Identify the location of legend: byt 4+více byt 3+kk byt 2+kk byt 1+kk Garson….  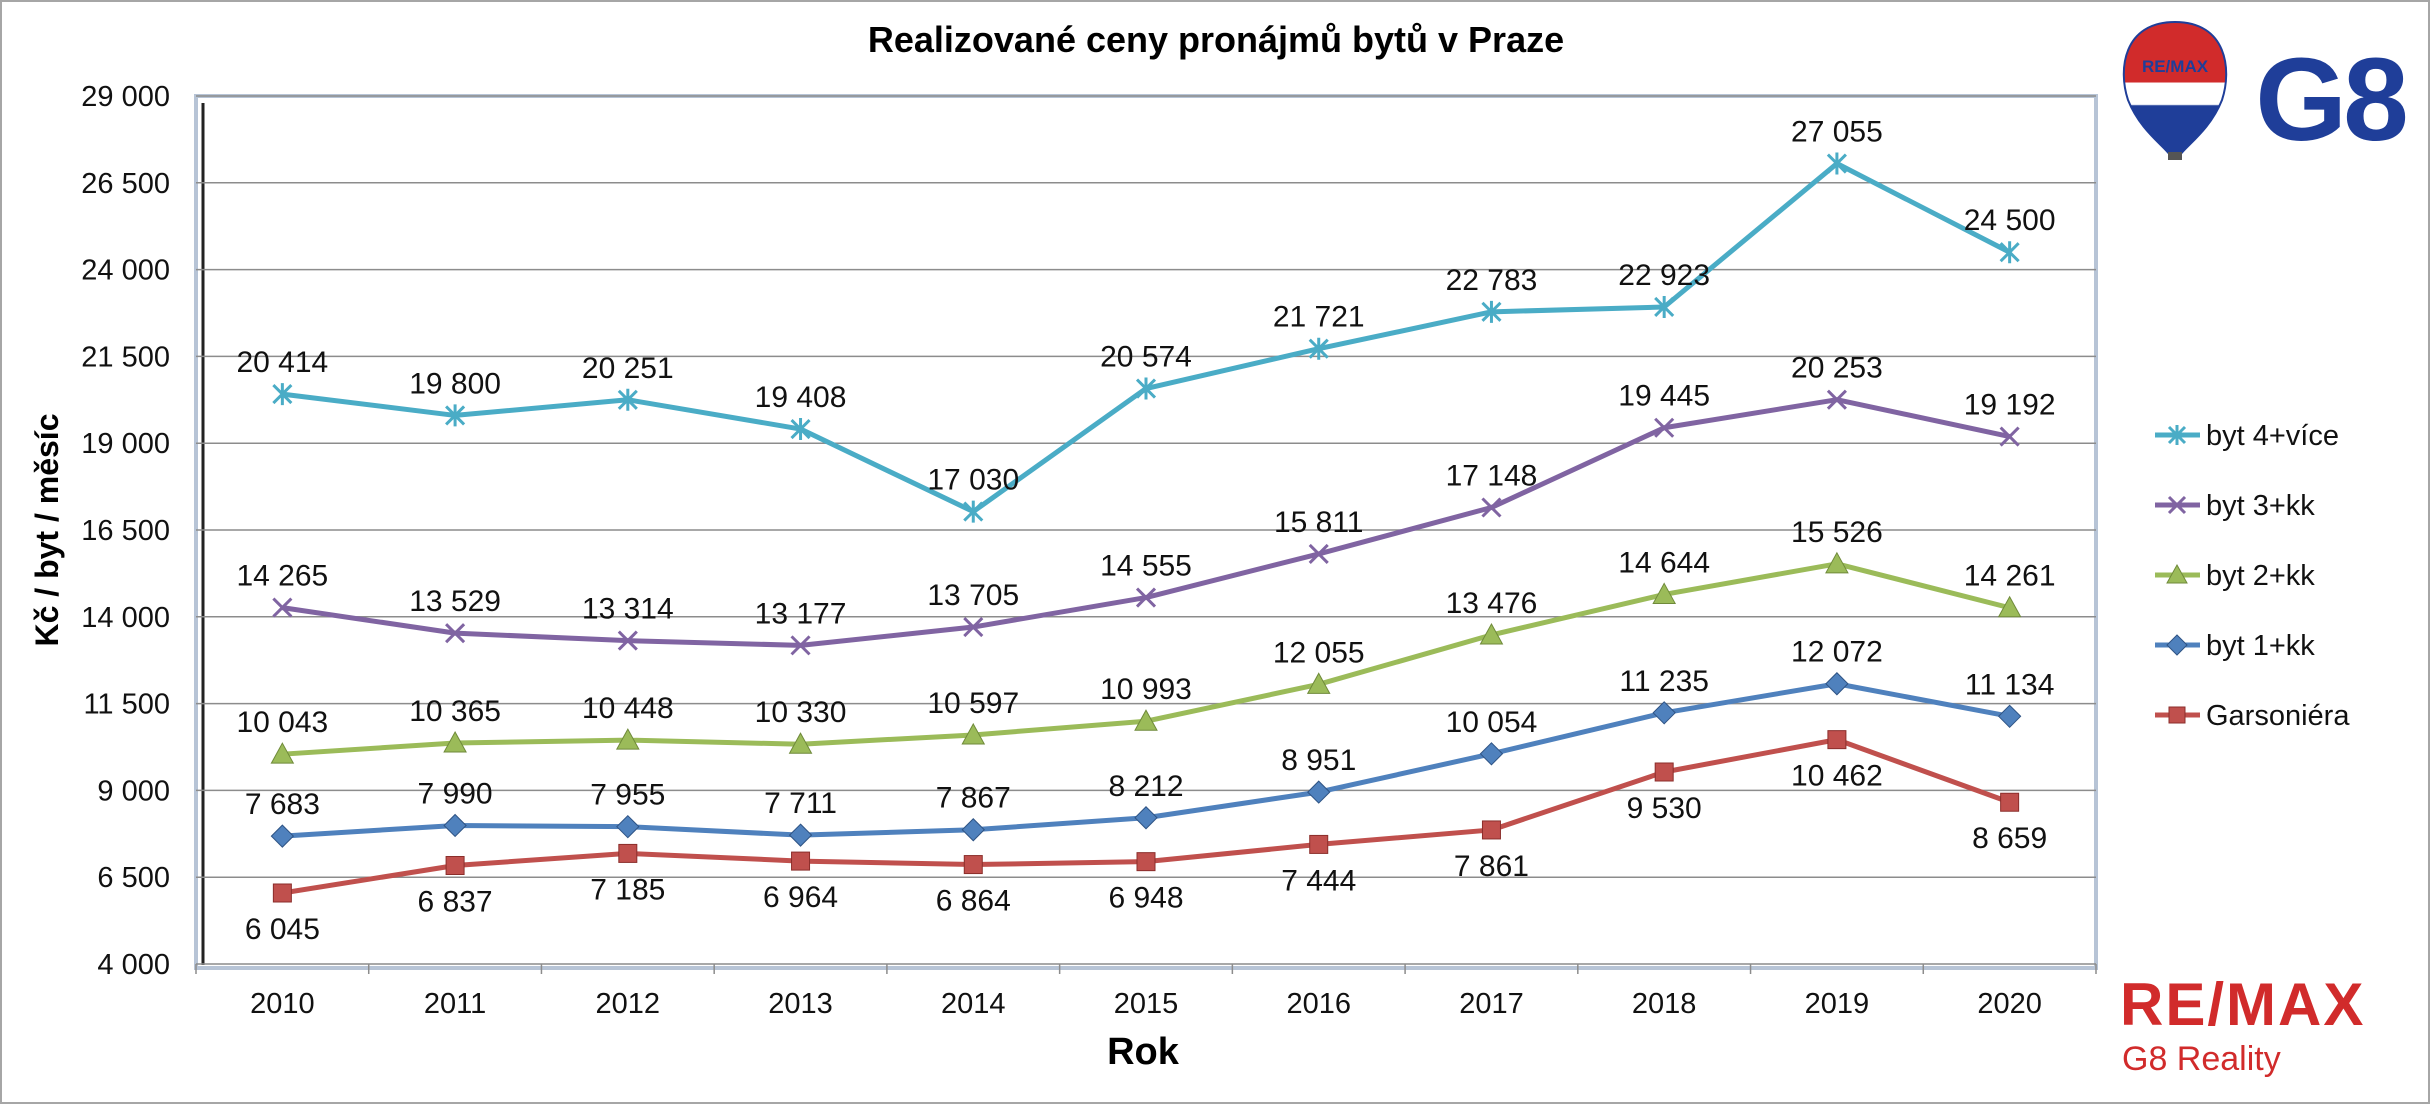
(2252, 576).